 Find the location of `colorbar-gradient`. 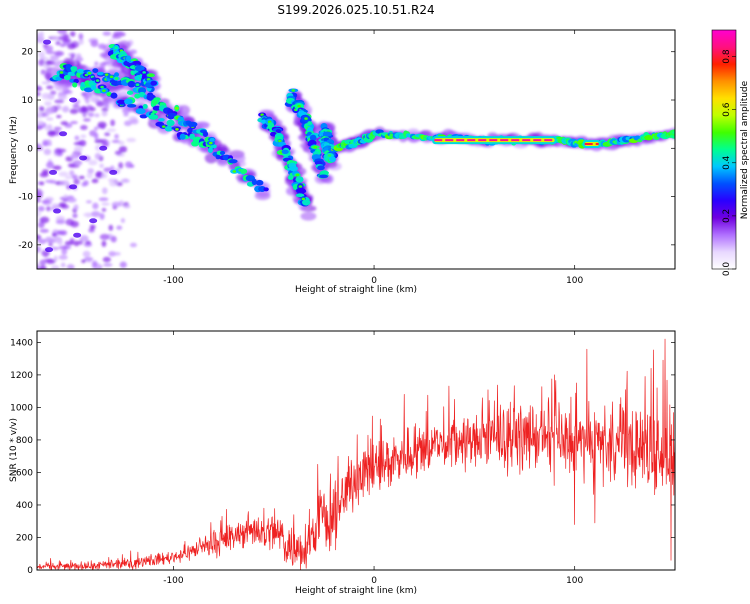

colorbar-gradient is located at coordinates (724, 149).